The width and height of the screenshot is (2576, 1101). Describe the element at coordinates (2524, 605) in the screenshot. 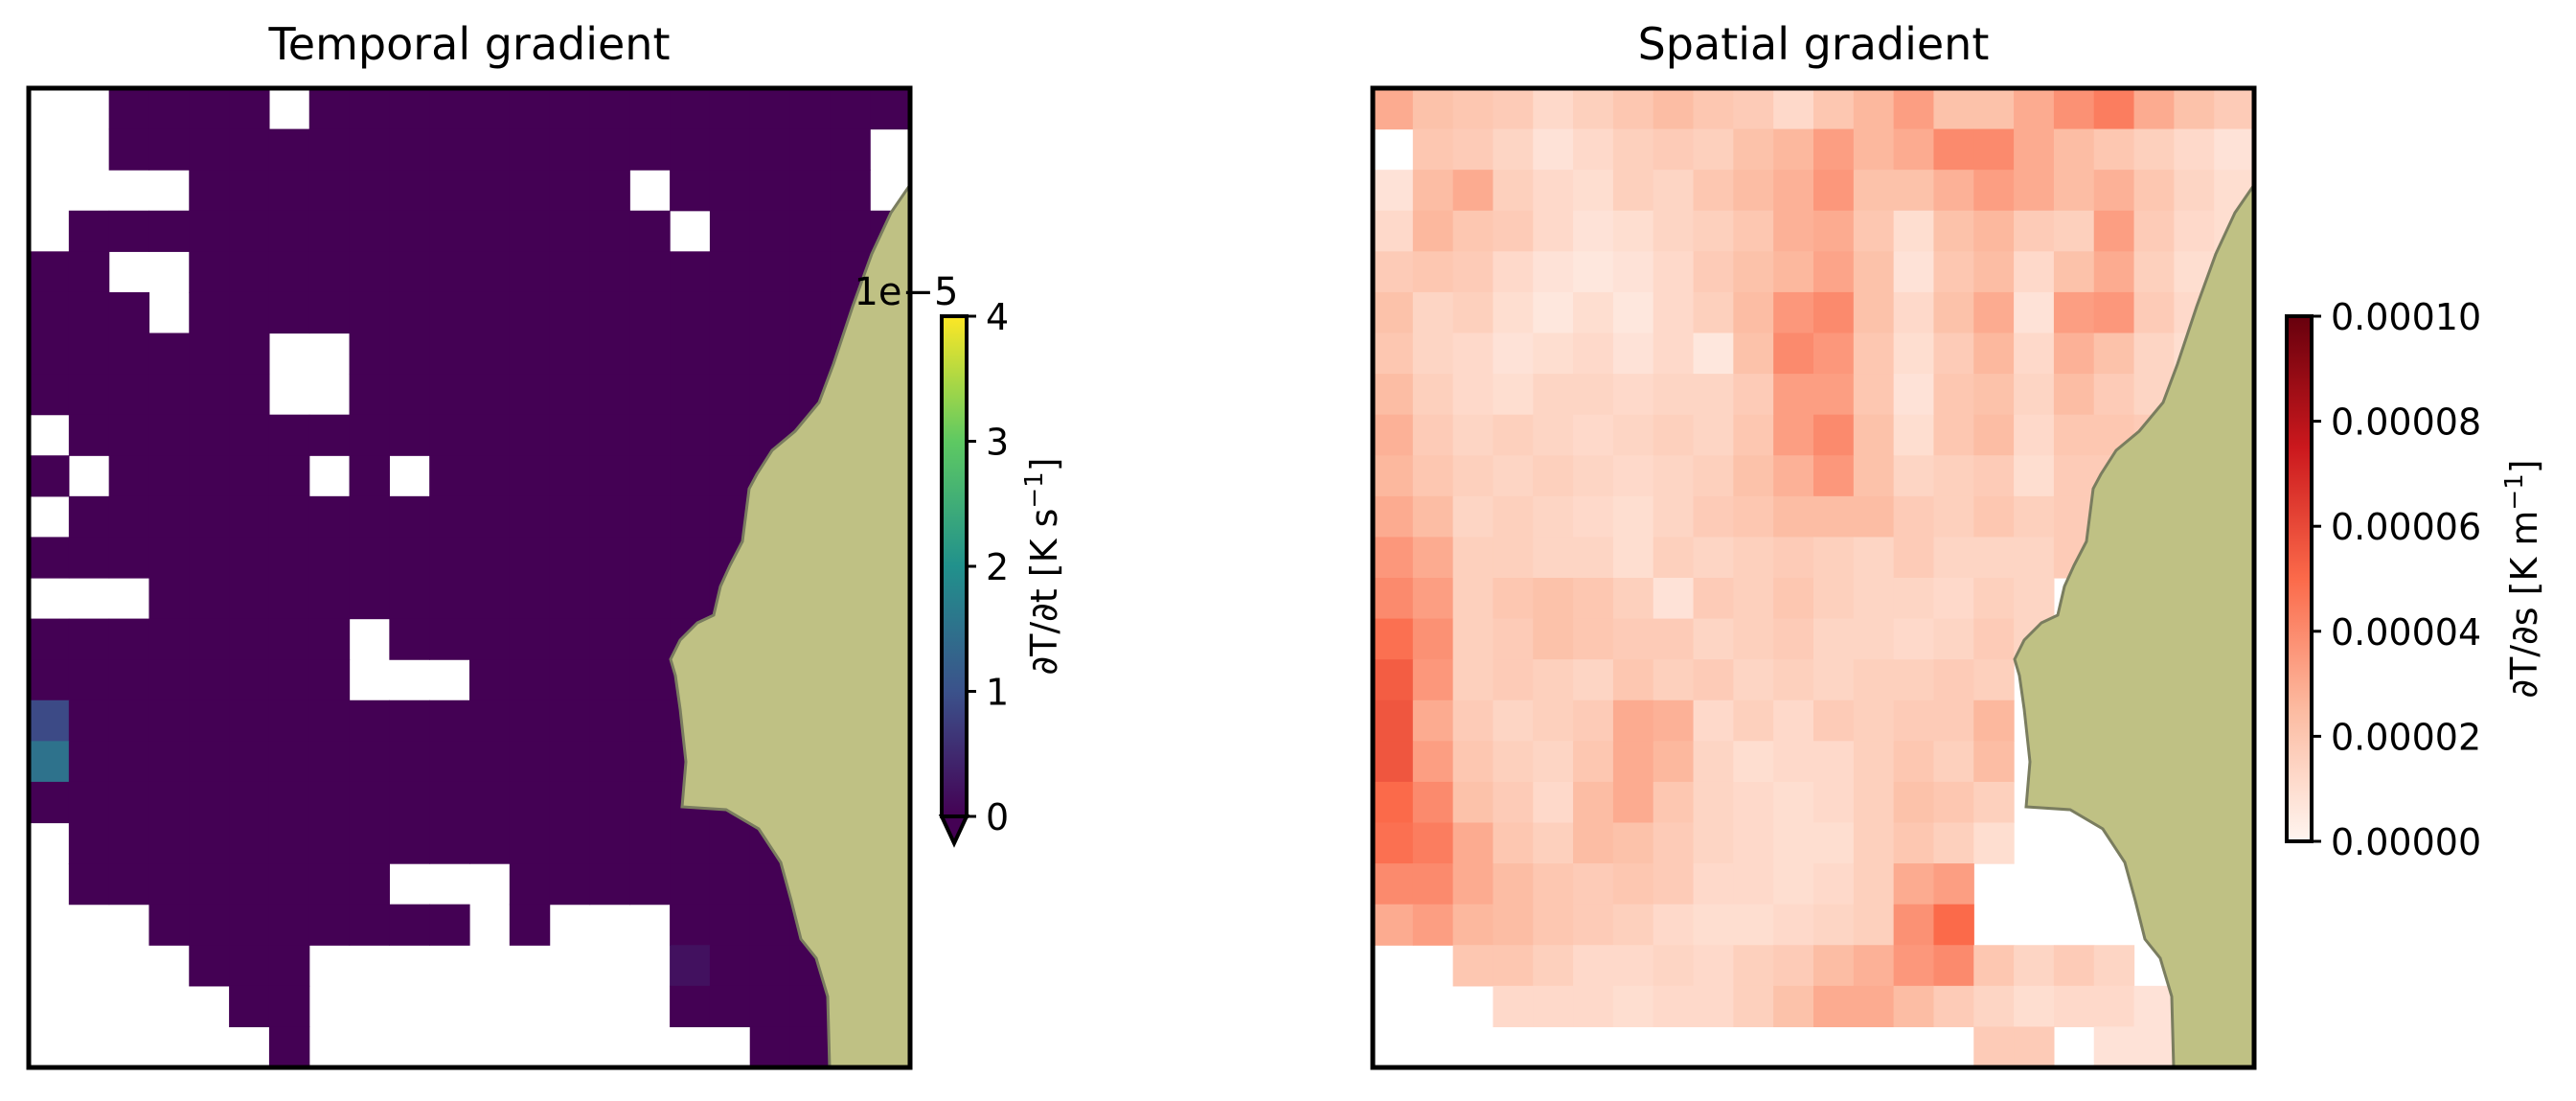

I see `spatial-colorbar-label-main: ∂T/∂s [K m` at that location.